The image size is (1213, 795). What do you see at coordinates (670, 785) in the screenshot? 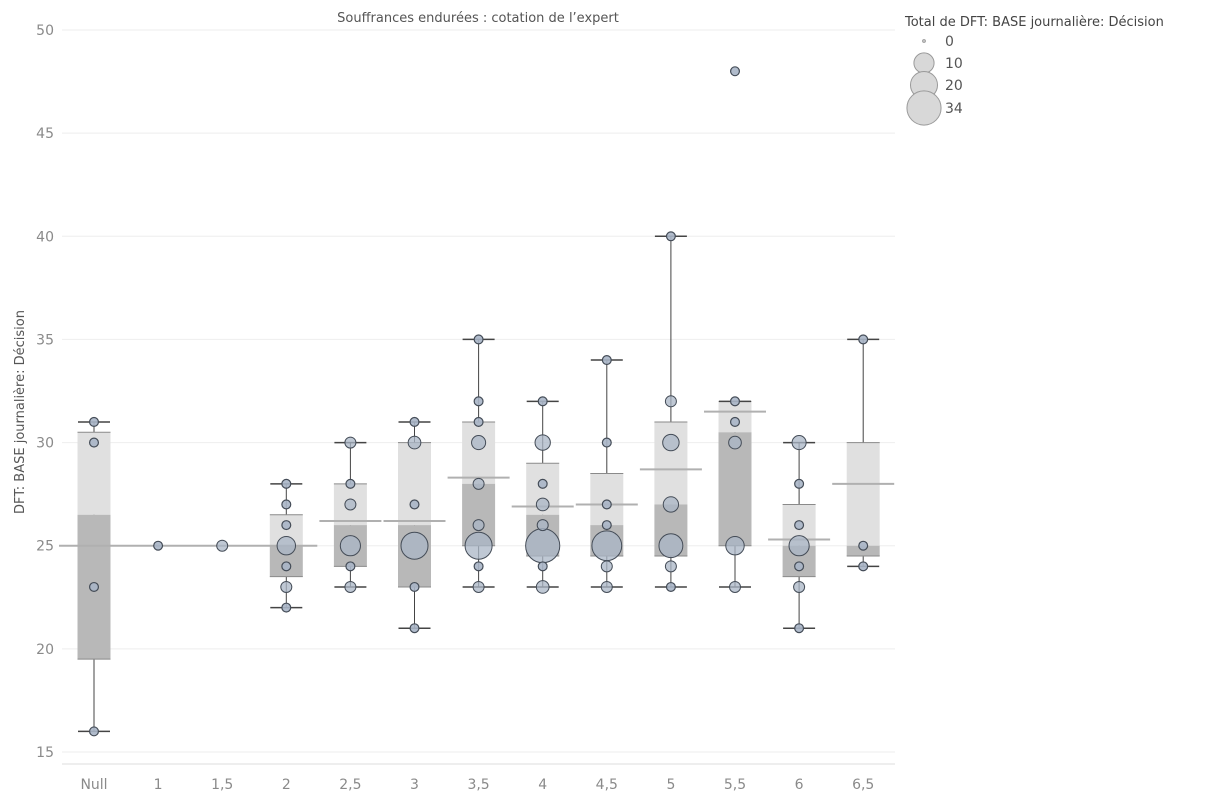
I see `x-tick-label: 5` at bounding box center [670, 785].